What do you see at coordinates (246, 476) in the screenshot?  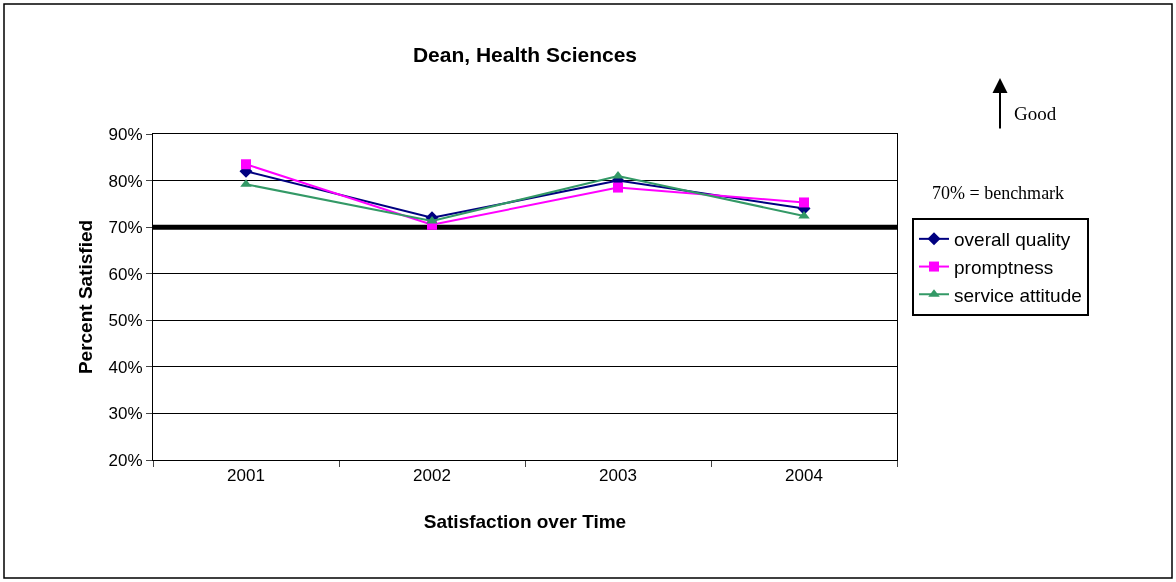 I see `x-tick-label: 2001` at bounding box center [246, 476].